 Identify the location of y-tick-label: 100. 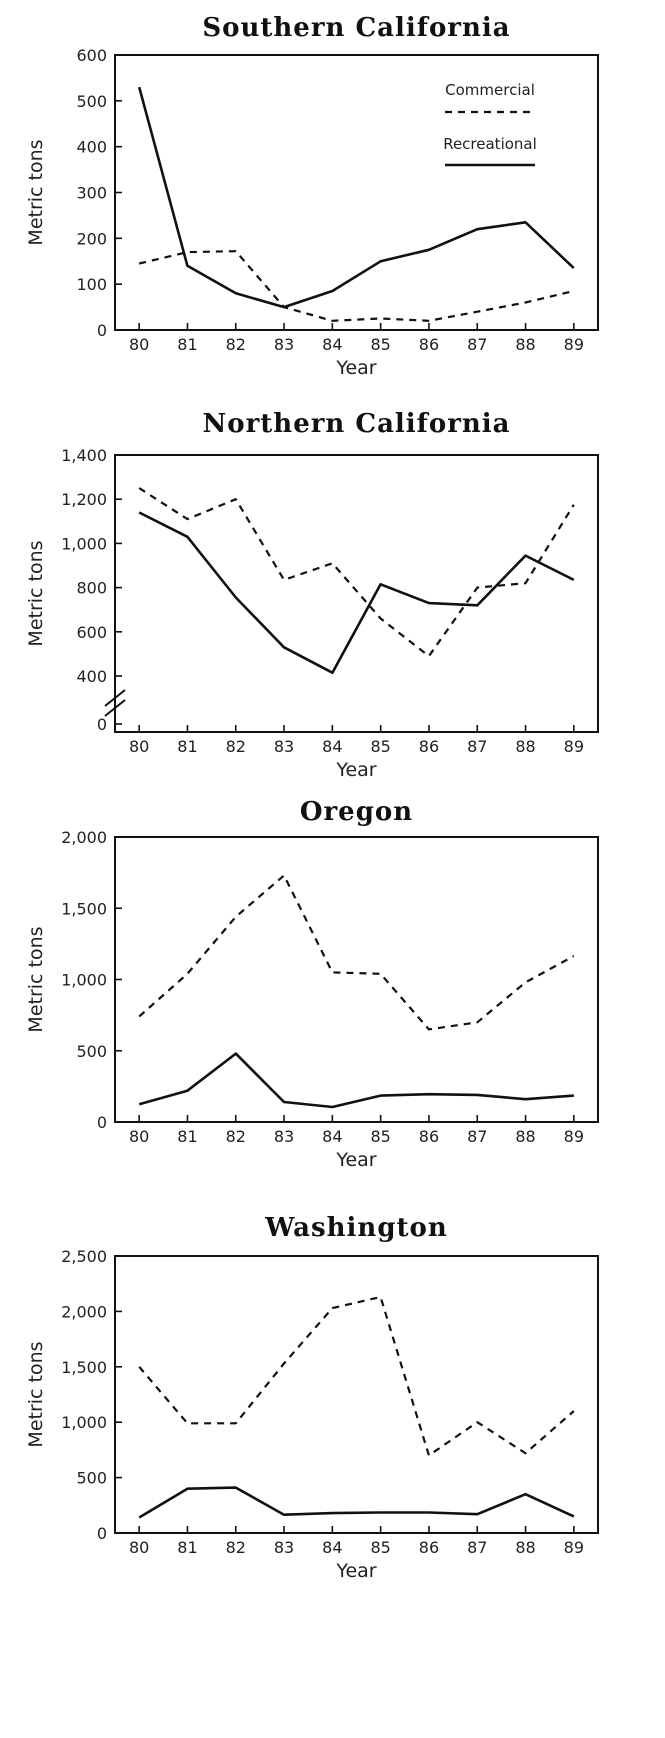
(91, 284).